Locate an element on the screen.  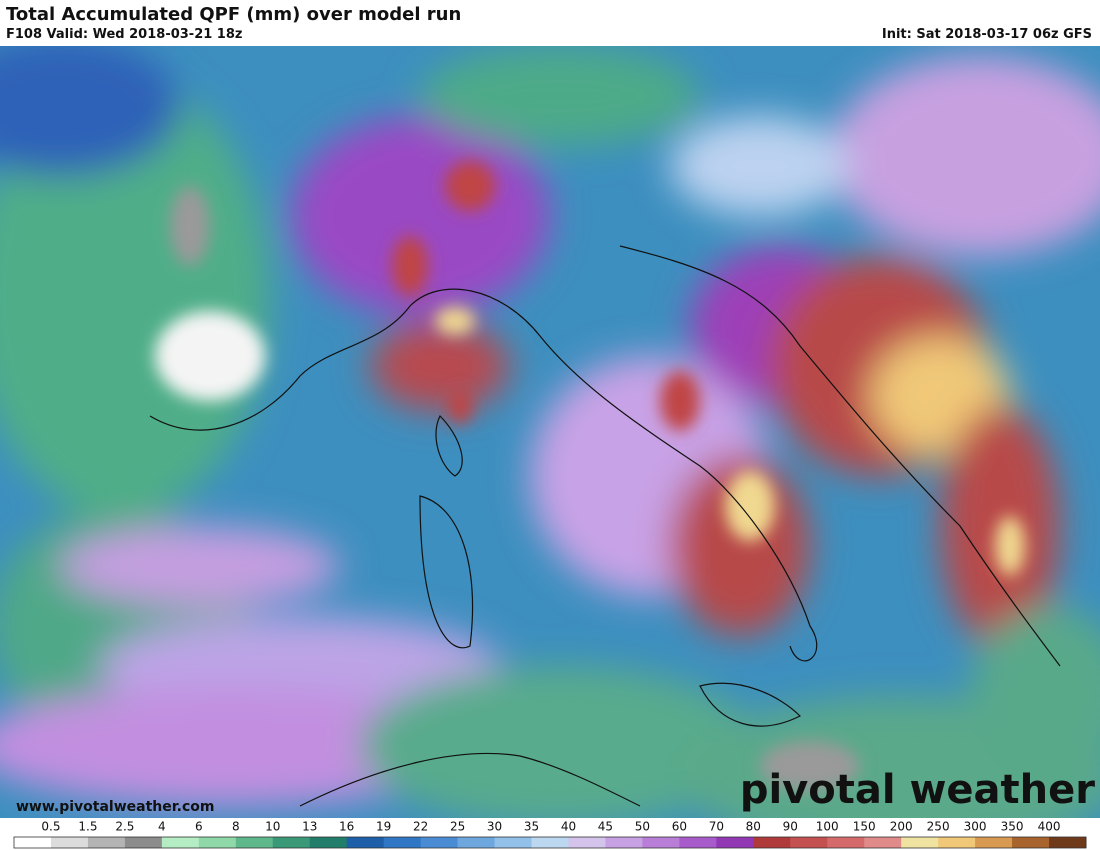
colorbar-label: 90 is located at coordinates (790, 827).